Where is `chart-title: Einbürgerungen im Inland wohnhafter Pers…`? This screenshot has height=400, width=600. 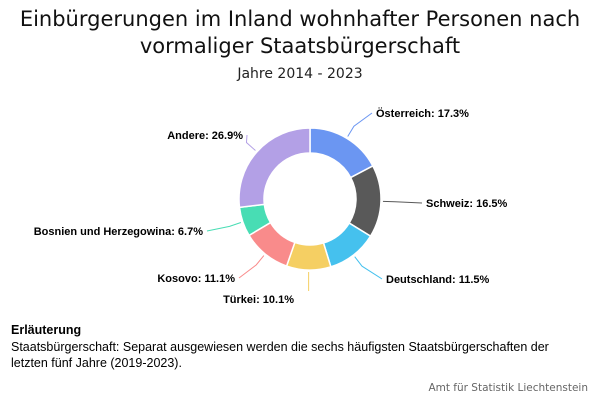 chart-title: Einbürgerungen im Inland wohnhafter Pers… is located at coordinates (300, 32).